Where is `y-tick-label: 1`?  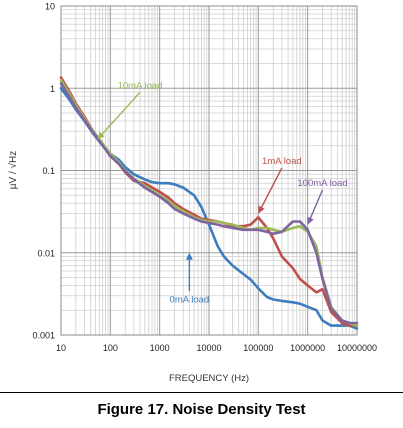 y-tick-label: 1 is located at coordinates (52, 89).